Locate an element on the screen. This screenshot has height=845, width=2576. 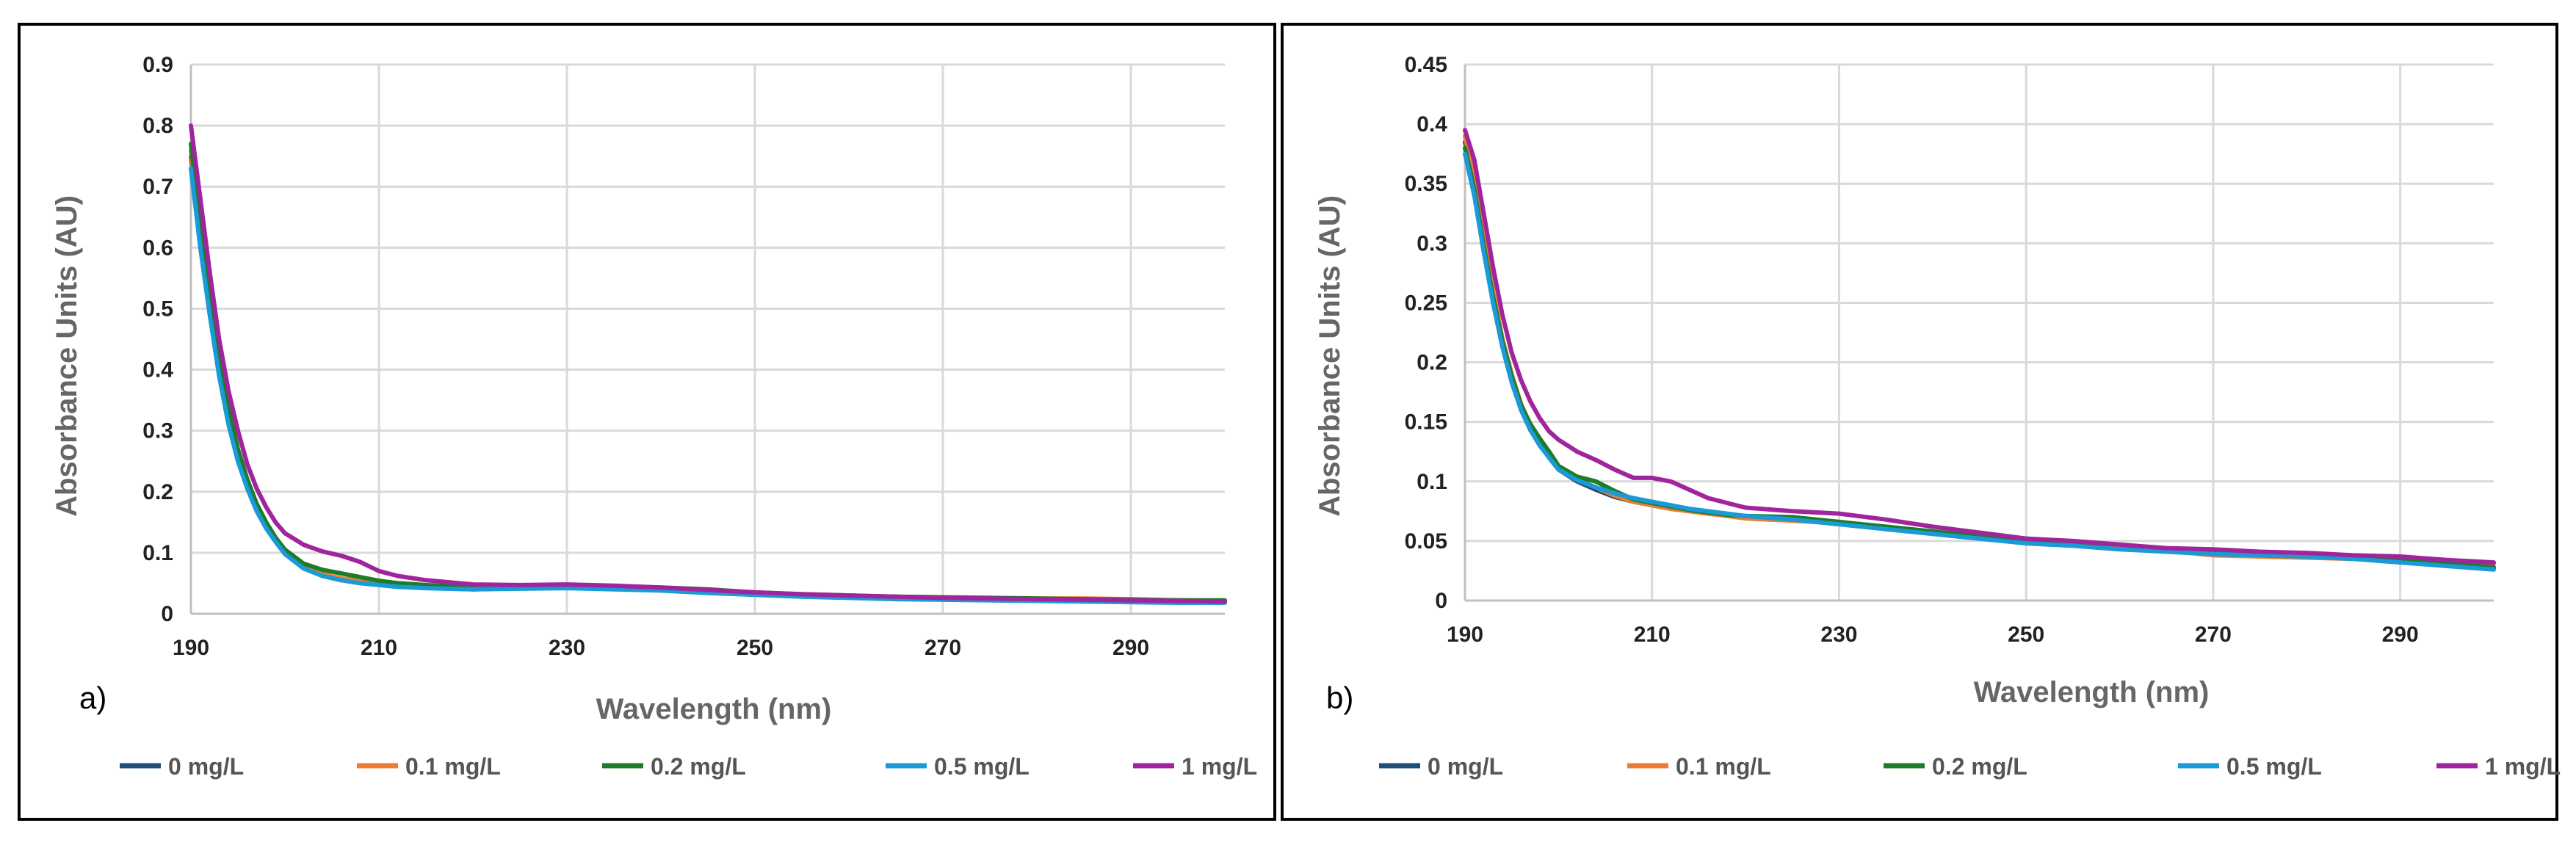
y-tick-label: 0.35 is located at coordinates (1426, 184).